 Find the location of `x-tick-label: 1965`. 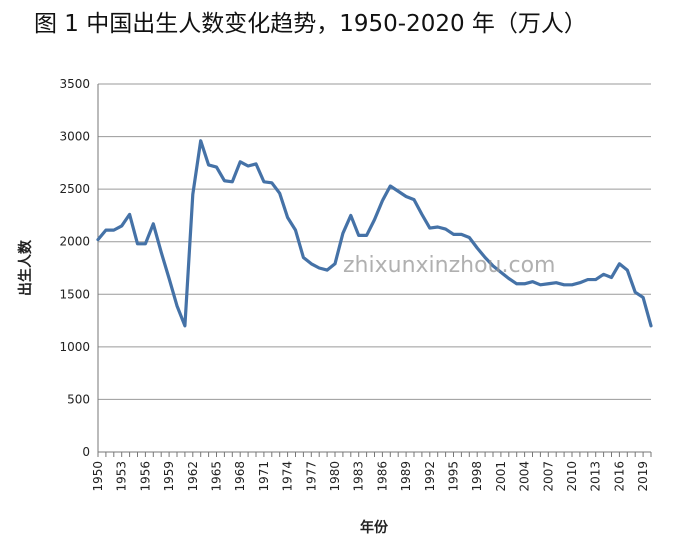

x-tick-label: 1965 is located at coordinates (217, 476).